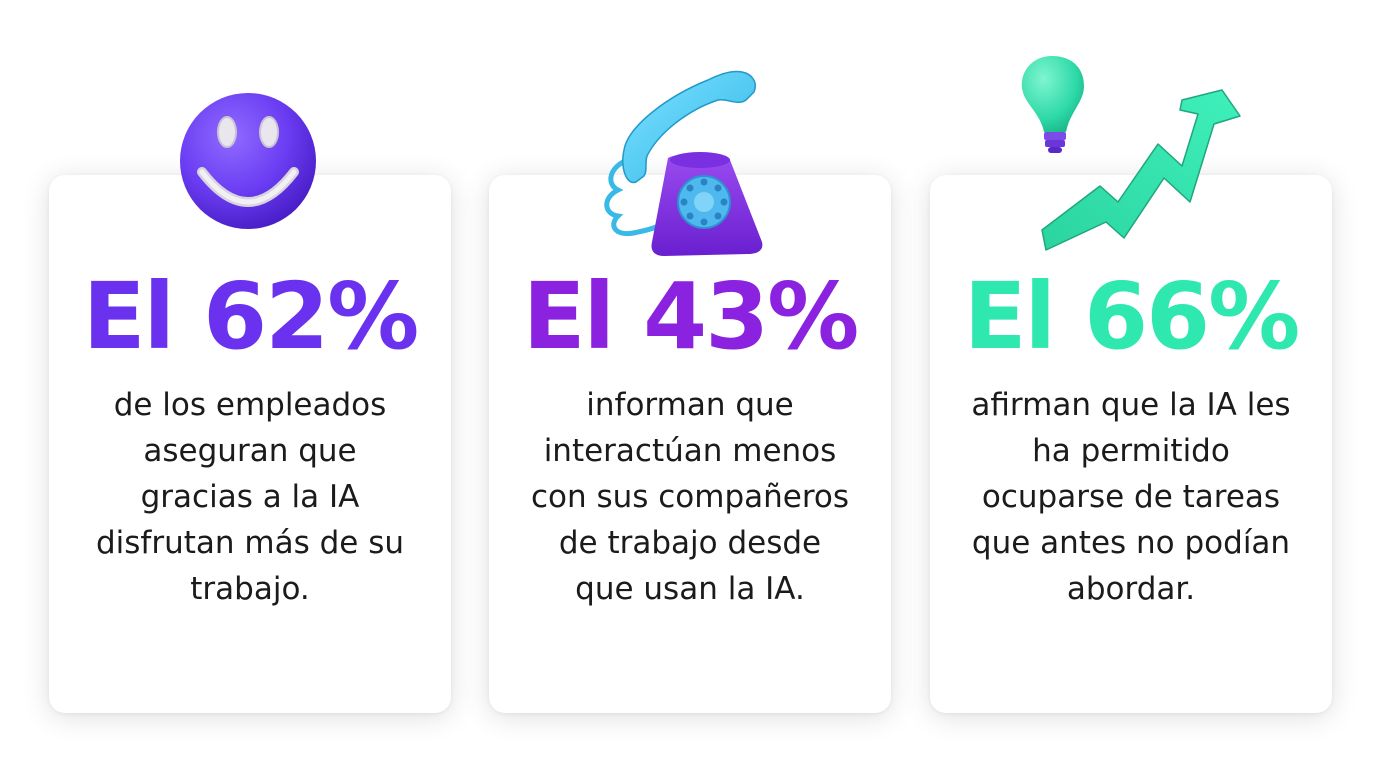  What do you see at coordinates (248, 161) in the screenshot?
I see `smiley-face-icon` at bounding box center [248, 161].